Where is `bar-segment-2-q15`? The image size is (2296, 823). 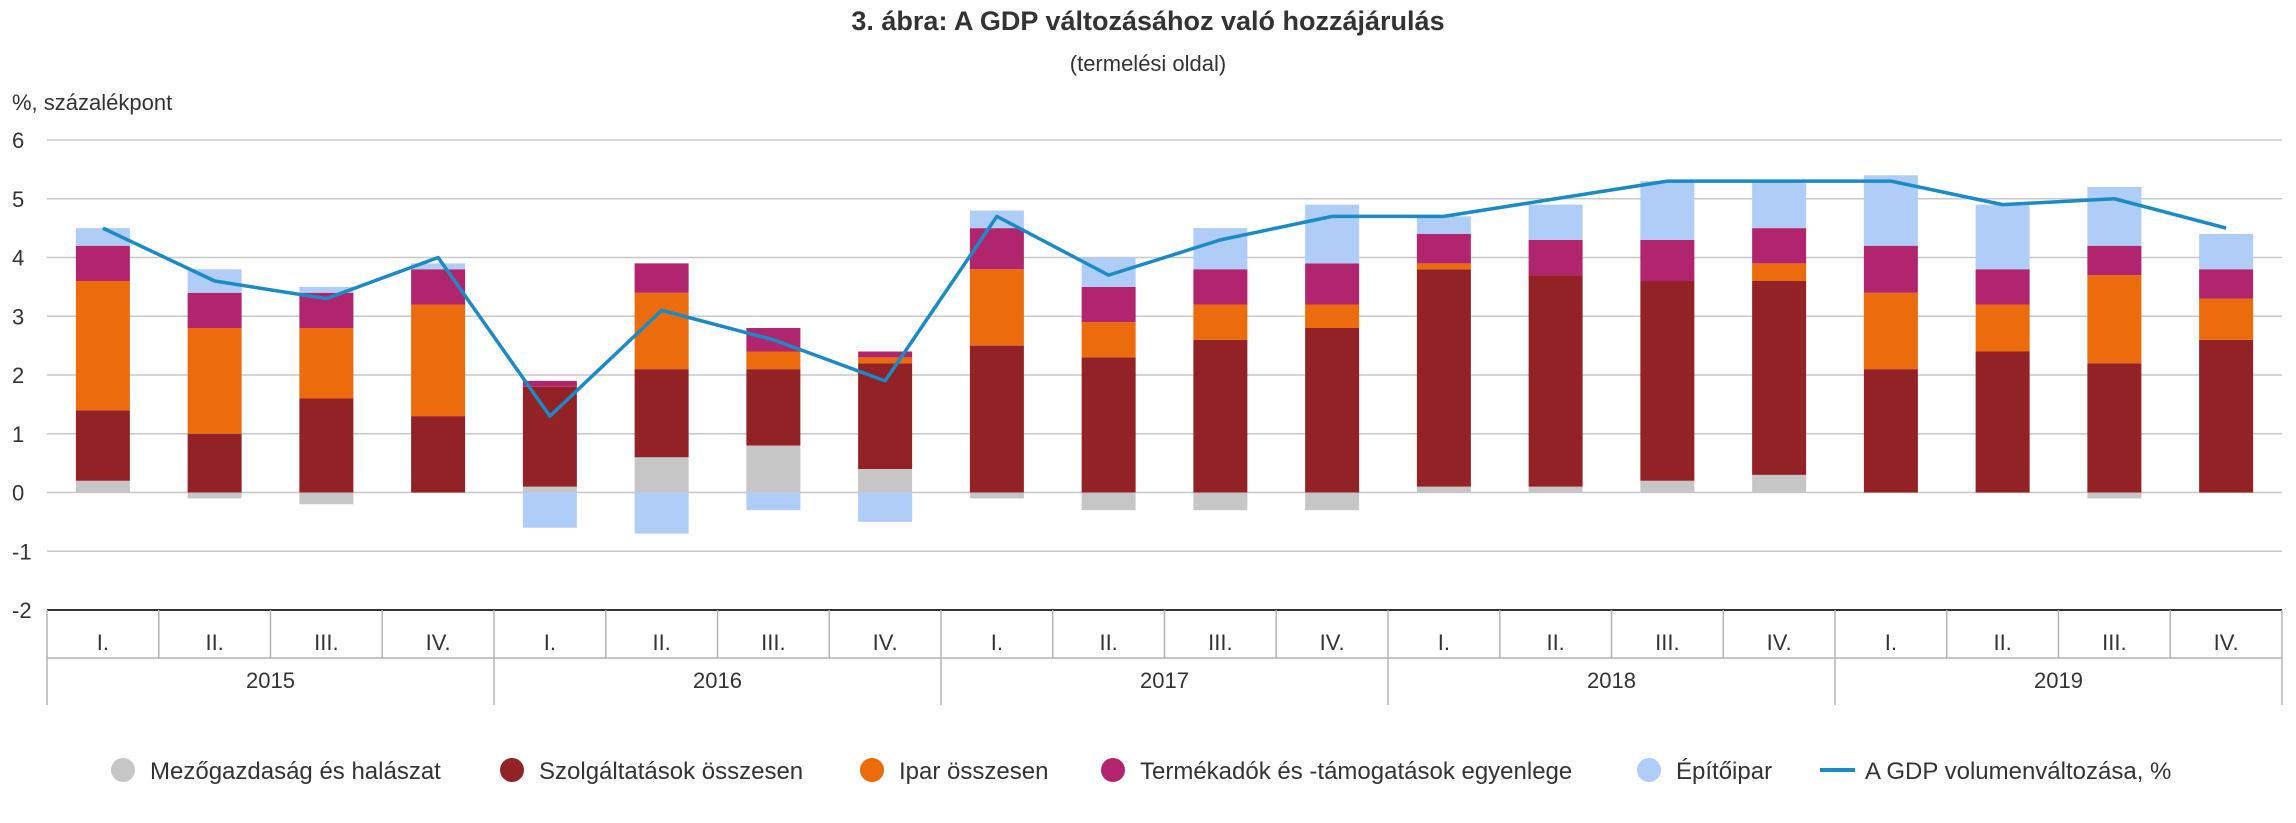 bar-segment-2-q15 is located at coordinates (1667, 381).